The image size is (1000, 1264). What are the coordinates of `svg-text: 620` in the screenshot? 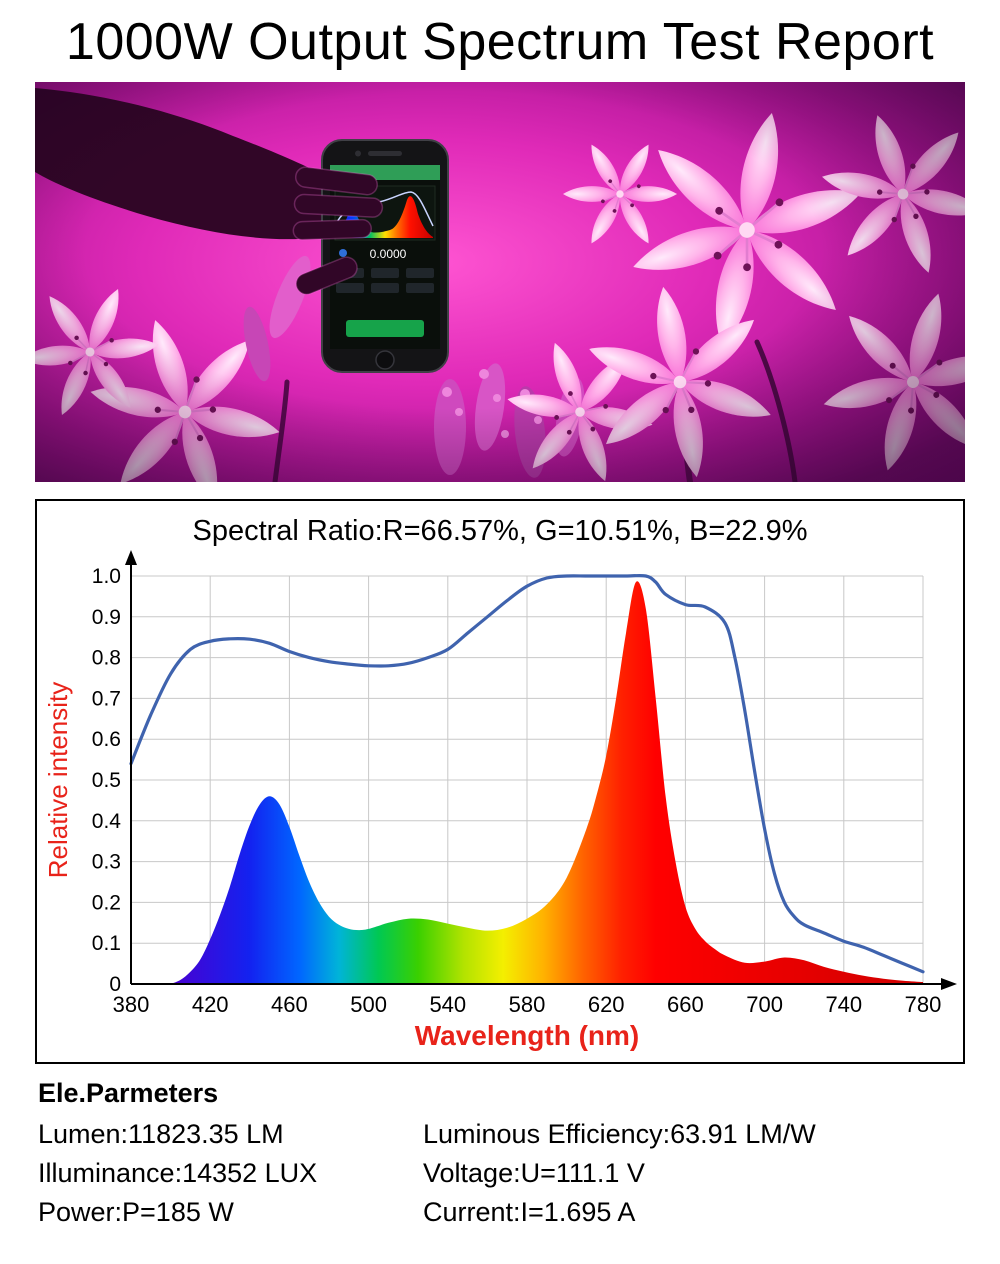 It's located at (606, 1004).